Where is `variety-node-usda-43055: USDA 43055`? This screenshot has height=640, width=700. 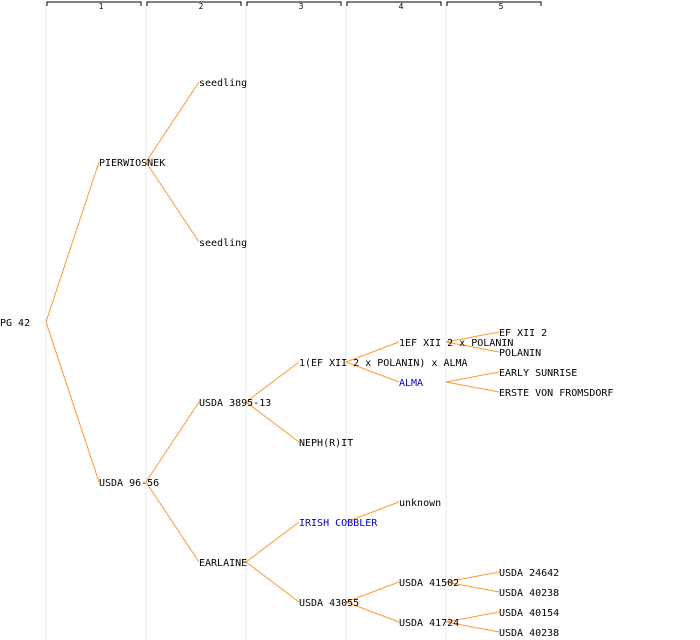 variety-node-usda-43055: USDA 43055 is located at coordinates (329, 603).